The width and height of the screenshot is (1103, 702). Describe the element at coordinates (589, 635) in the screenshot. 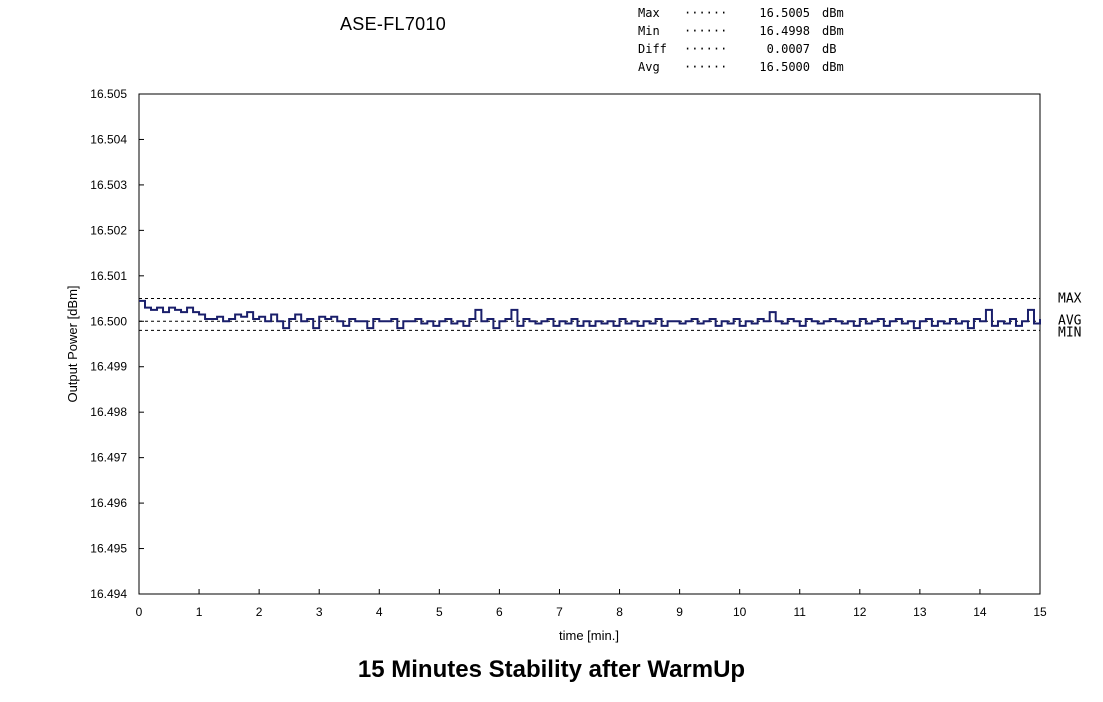

I see `x-axis-label: time [min.]` at that location.